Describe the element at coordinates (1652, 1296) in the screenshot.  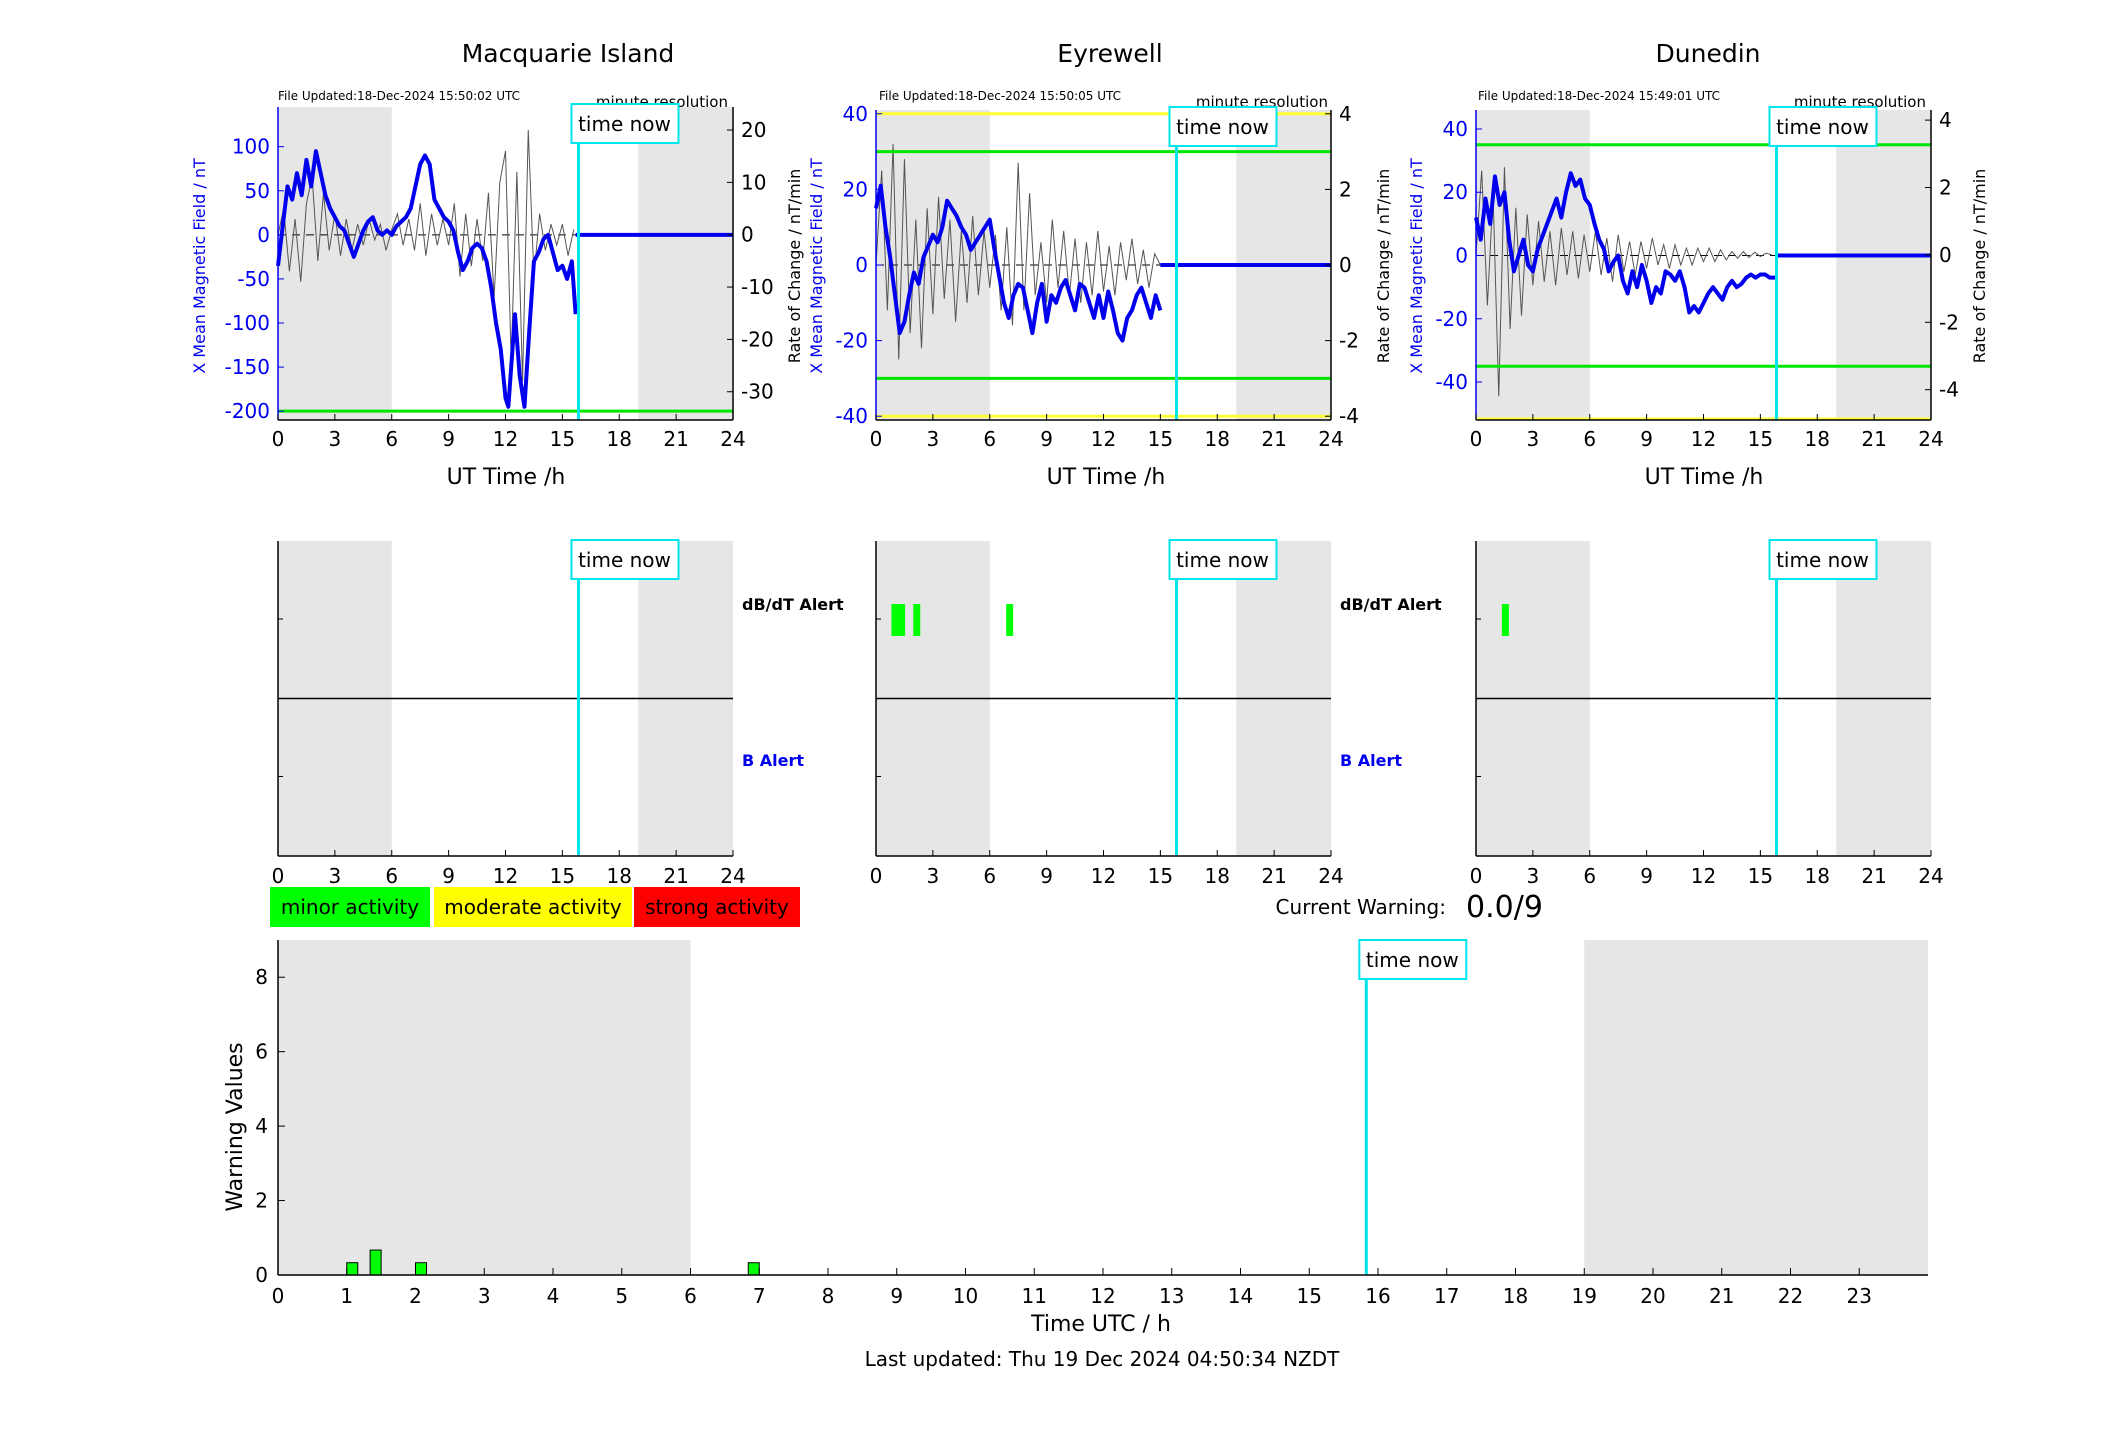
I see `x-tick-label: 20` at that location.